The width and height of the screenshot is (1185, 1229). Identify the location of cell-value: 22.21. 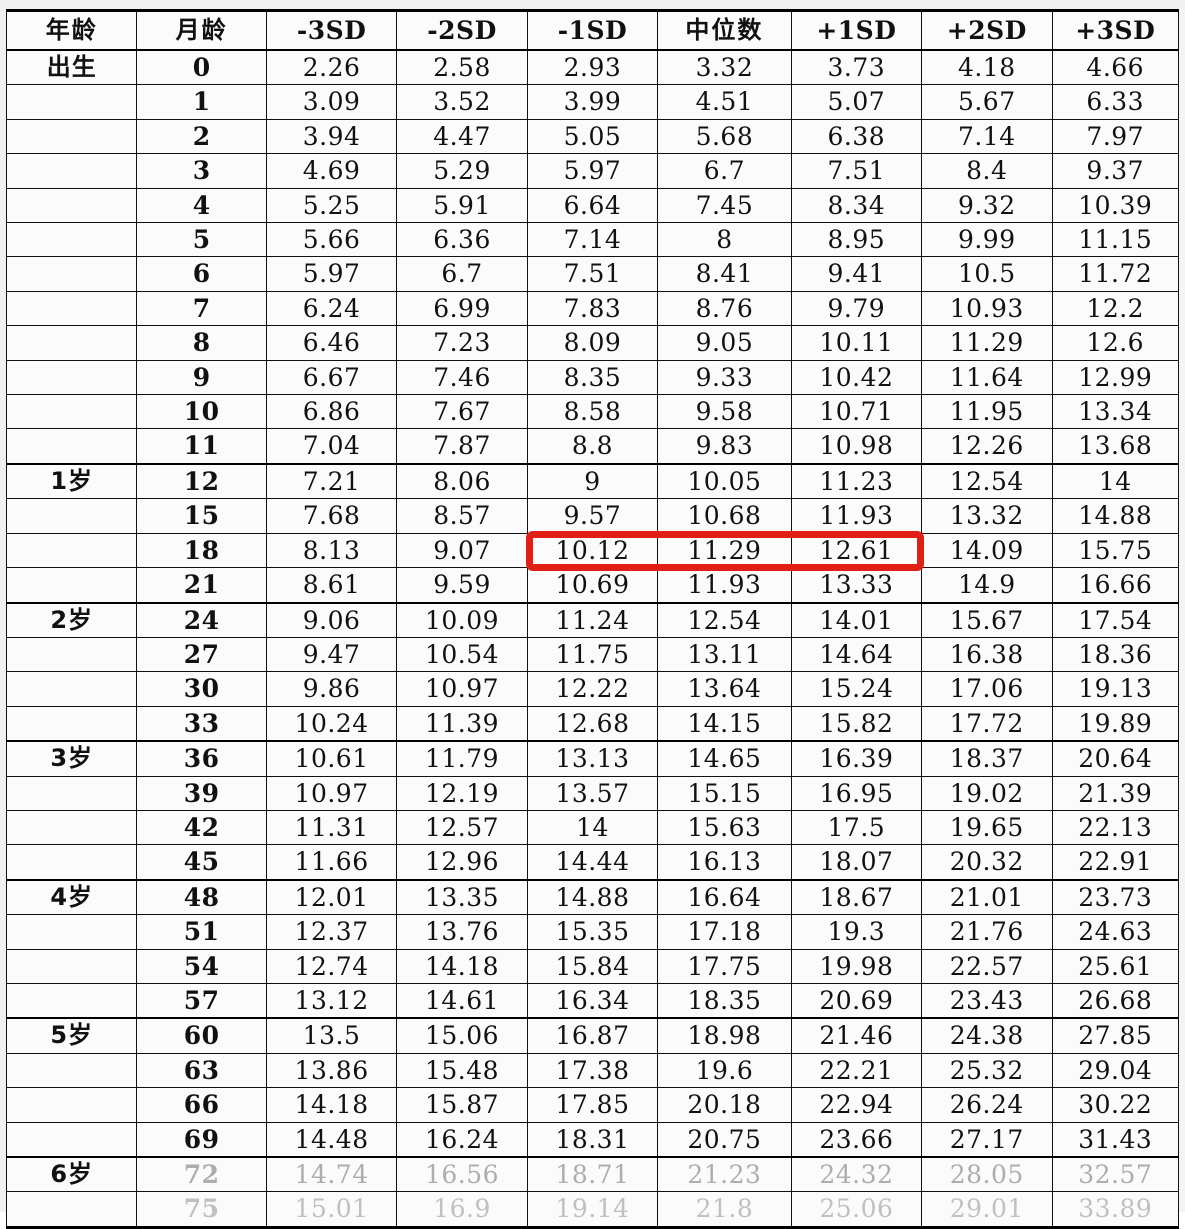
(856, 1070).